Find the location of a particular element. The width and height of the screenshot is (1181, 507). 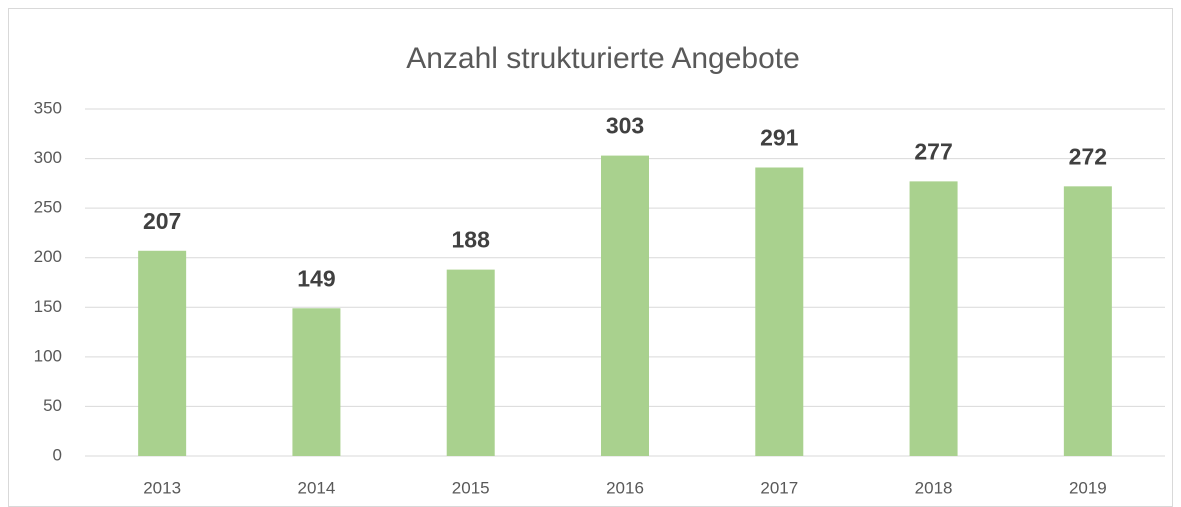

x-tick-label: 2016 is located at coordinates (625, 487).